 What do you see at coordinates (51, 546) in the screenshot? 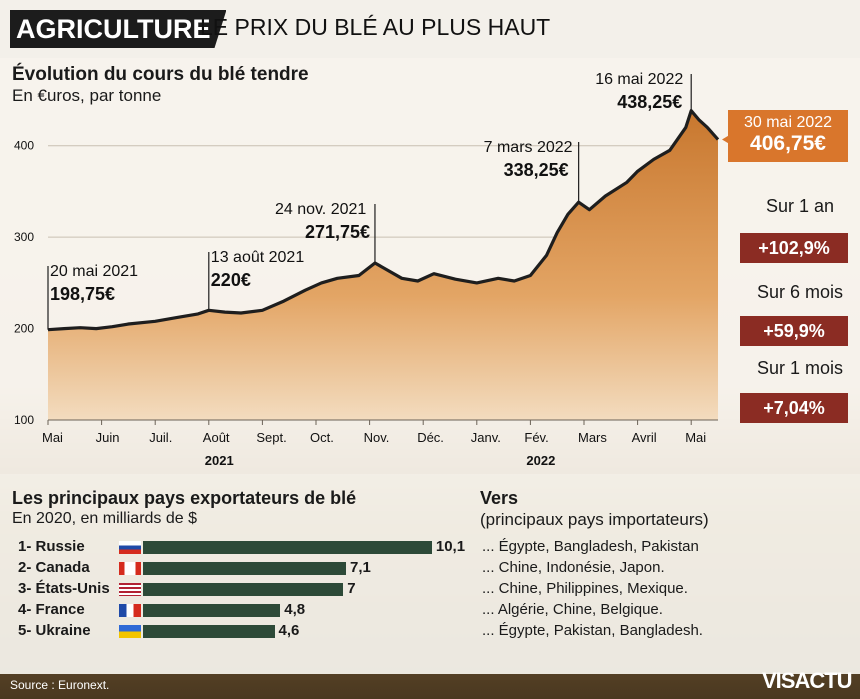
I see `exporter-name: 1- Russie` at bounding box center [51, 546].